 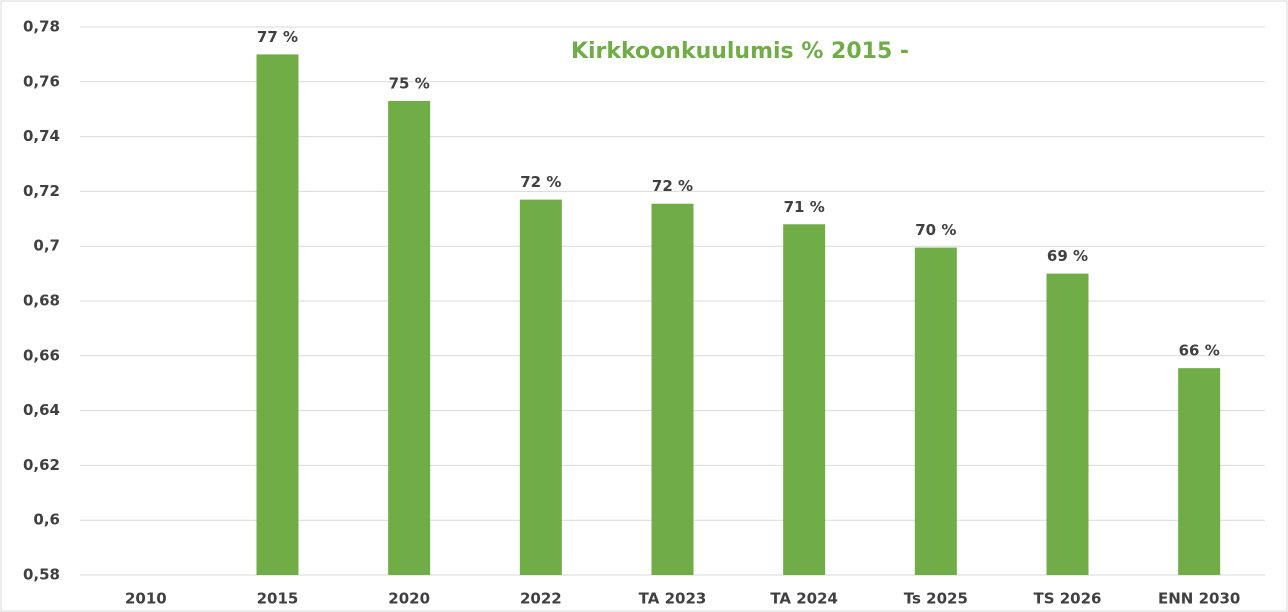 I want to click on y-tick-label: 0,7, so click(x=46, y=246).